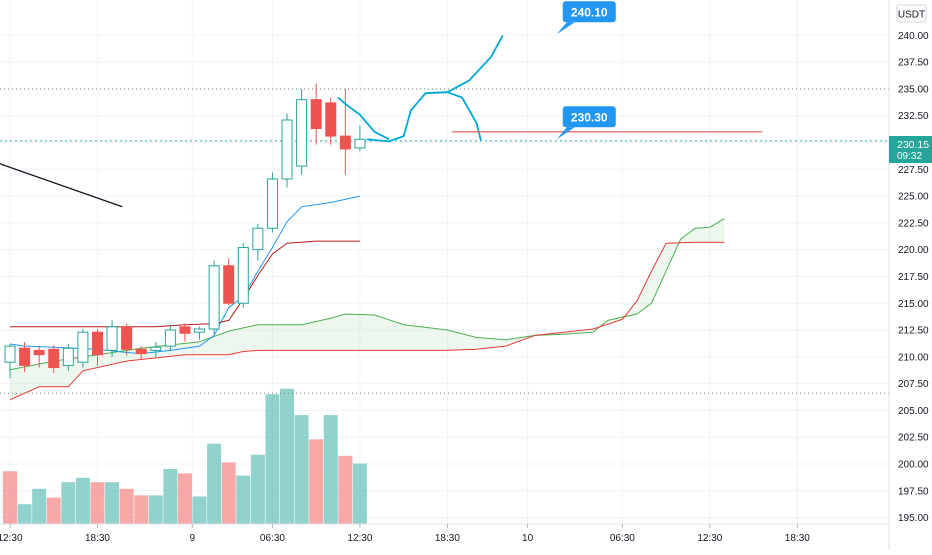 The height and width of the screenshot is (555, 932). What do you see at coordinates (913, 89) in the screenshot?
I see `price-tick-label: 235.00` at bounding box center [913, 89].